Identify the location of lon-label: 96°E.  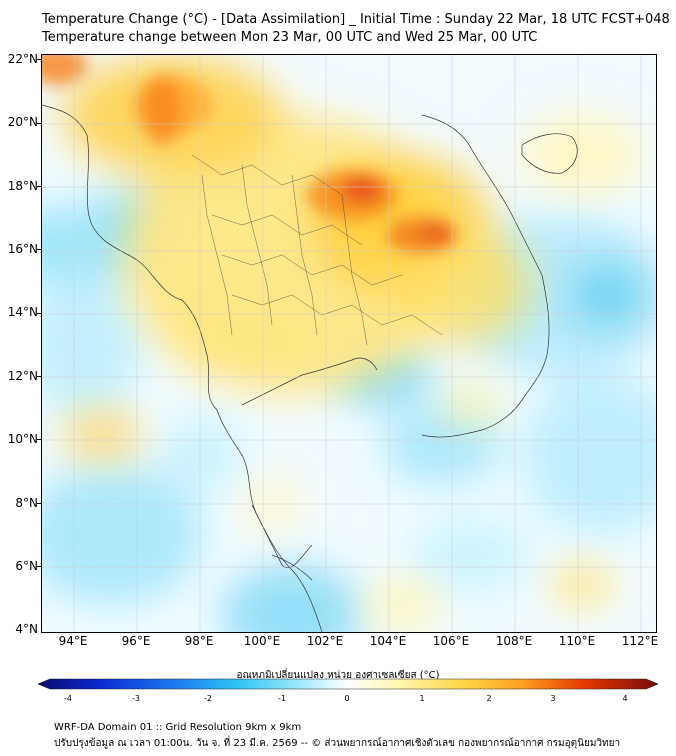
(136, 641).